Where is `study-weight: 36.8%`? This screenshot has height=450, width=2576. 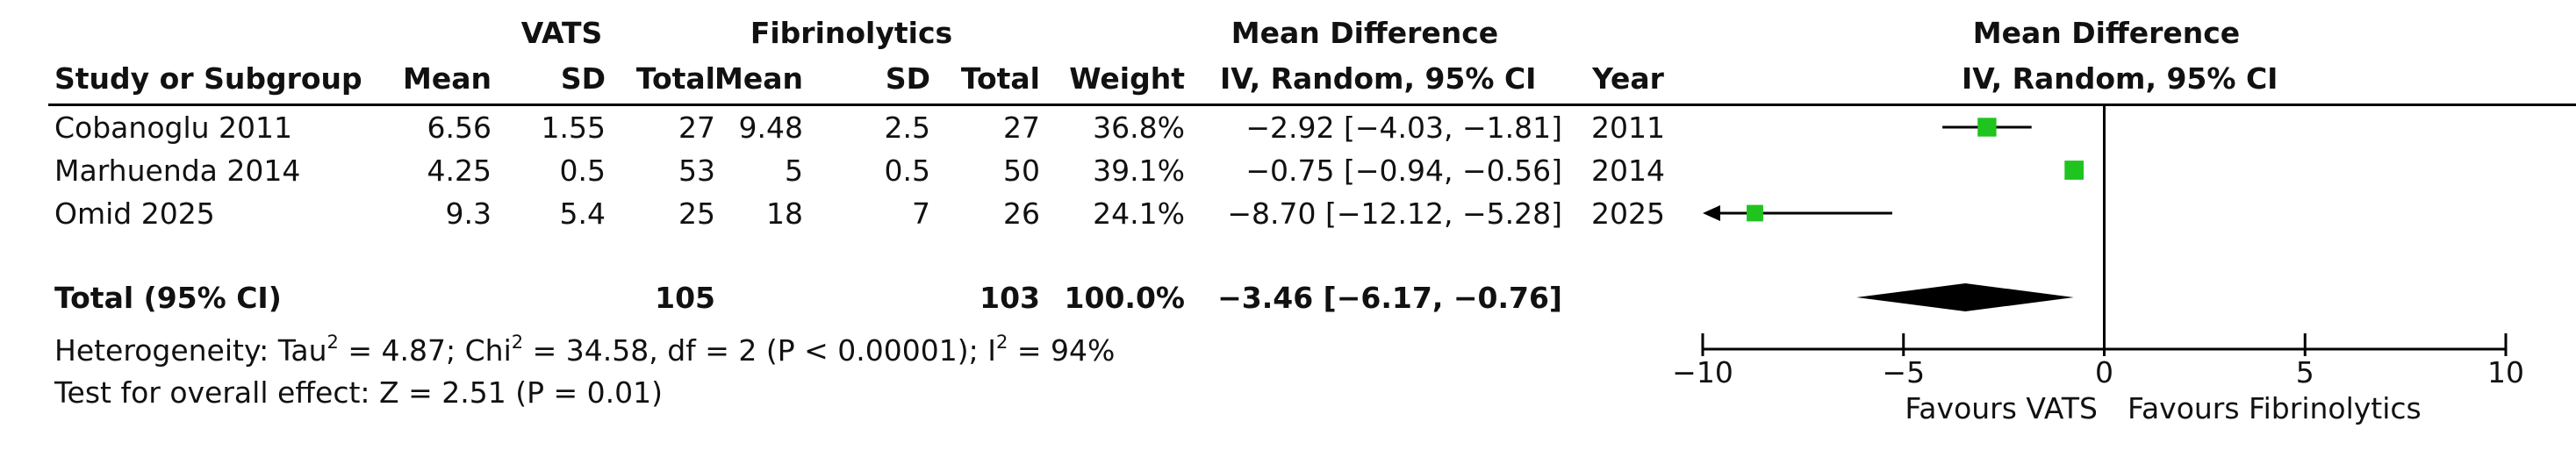
study-weight: 36.8% is located at coordinates (1139, 128).